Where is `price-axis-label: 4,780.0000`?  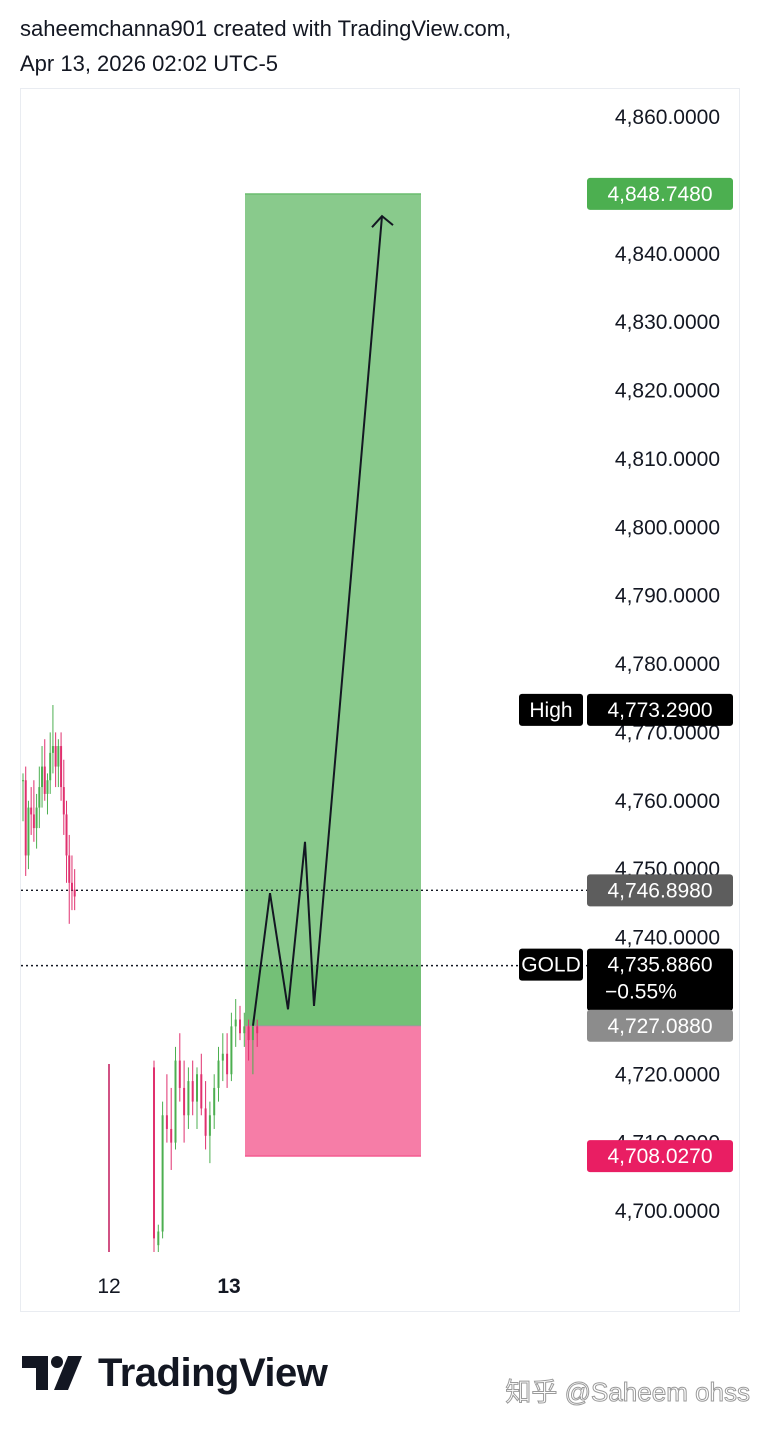
price-axis-label: 4,780.0000 is located at coordinates (667, 664).